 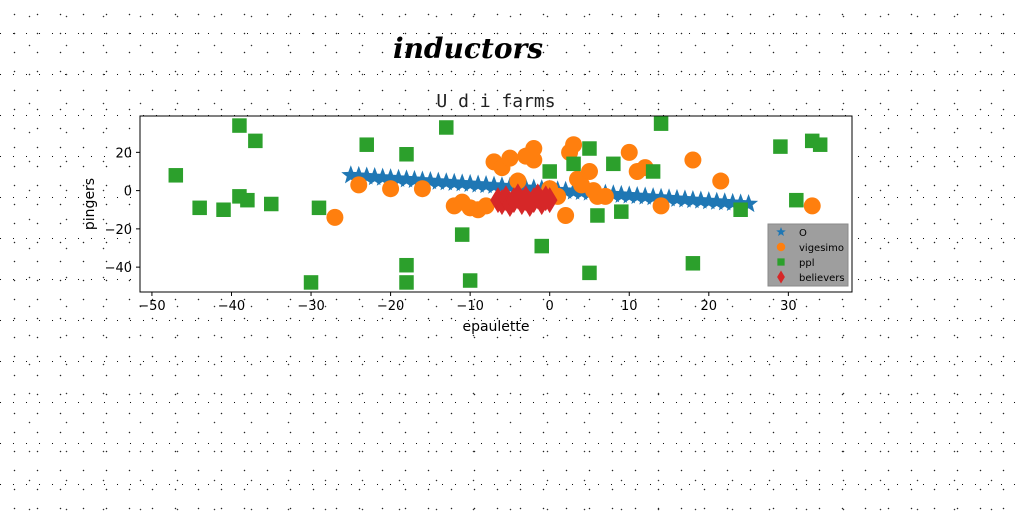 What do you see at coordinates (90, 204) in the screenshot?
I see `y-axis-label: pingers` at bounding box center [90, 204].